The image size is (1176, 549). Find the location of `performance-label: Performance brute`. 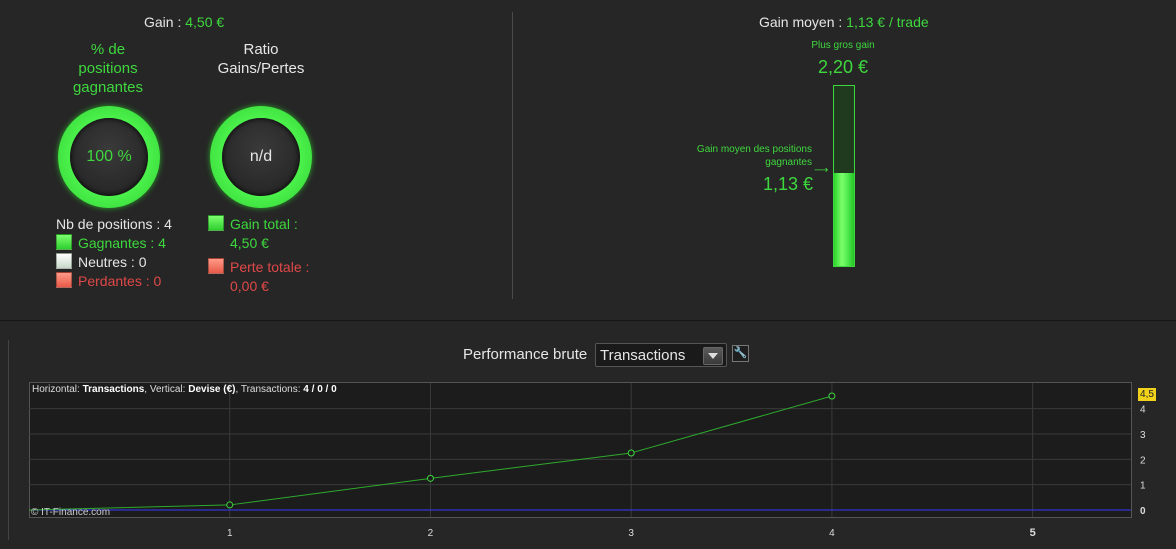

performance-label: Performance brute is located at coordinates (525, 354).